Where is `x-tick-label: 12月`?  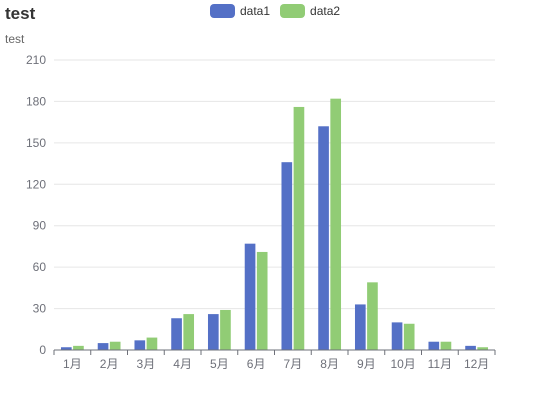 x-tick-label: 12月 is located at coordinates (476, 364).